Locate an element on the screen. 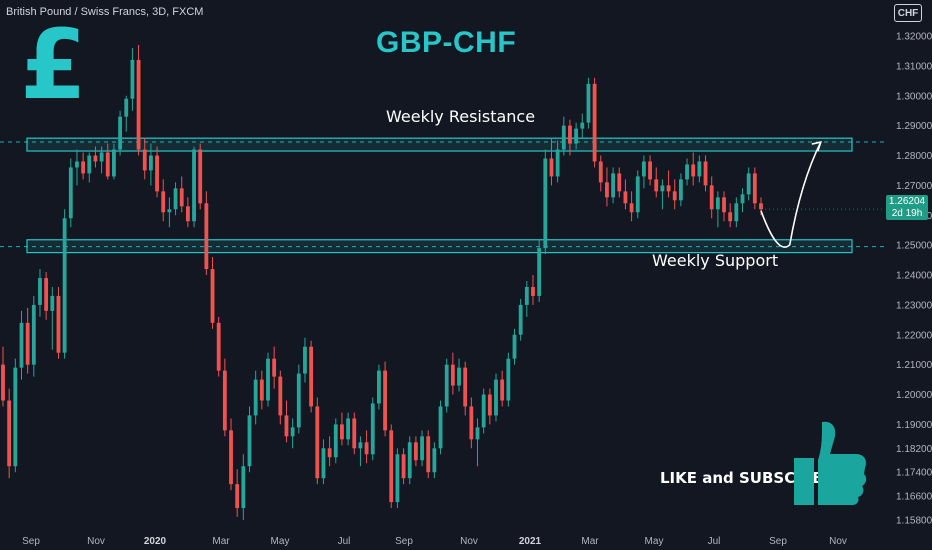 The height and width of the screenshot is (550, 932). y-tick-label: 1.19000 is located at coordinates (914, 425).